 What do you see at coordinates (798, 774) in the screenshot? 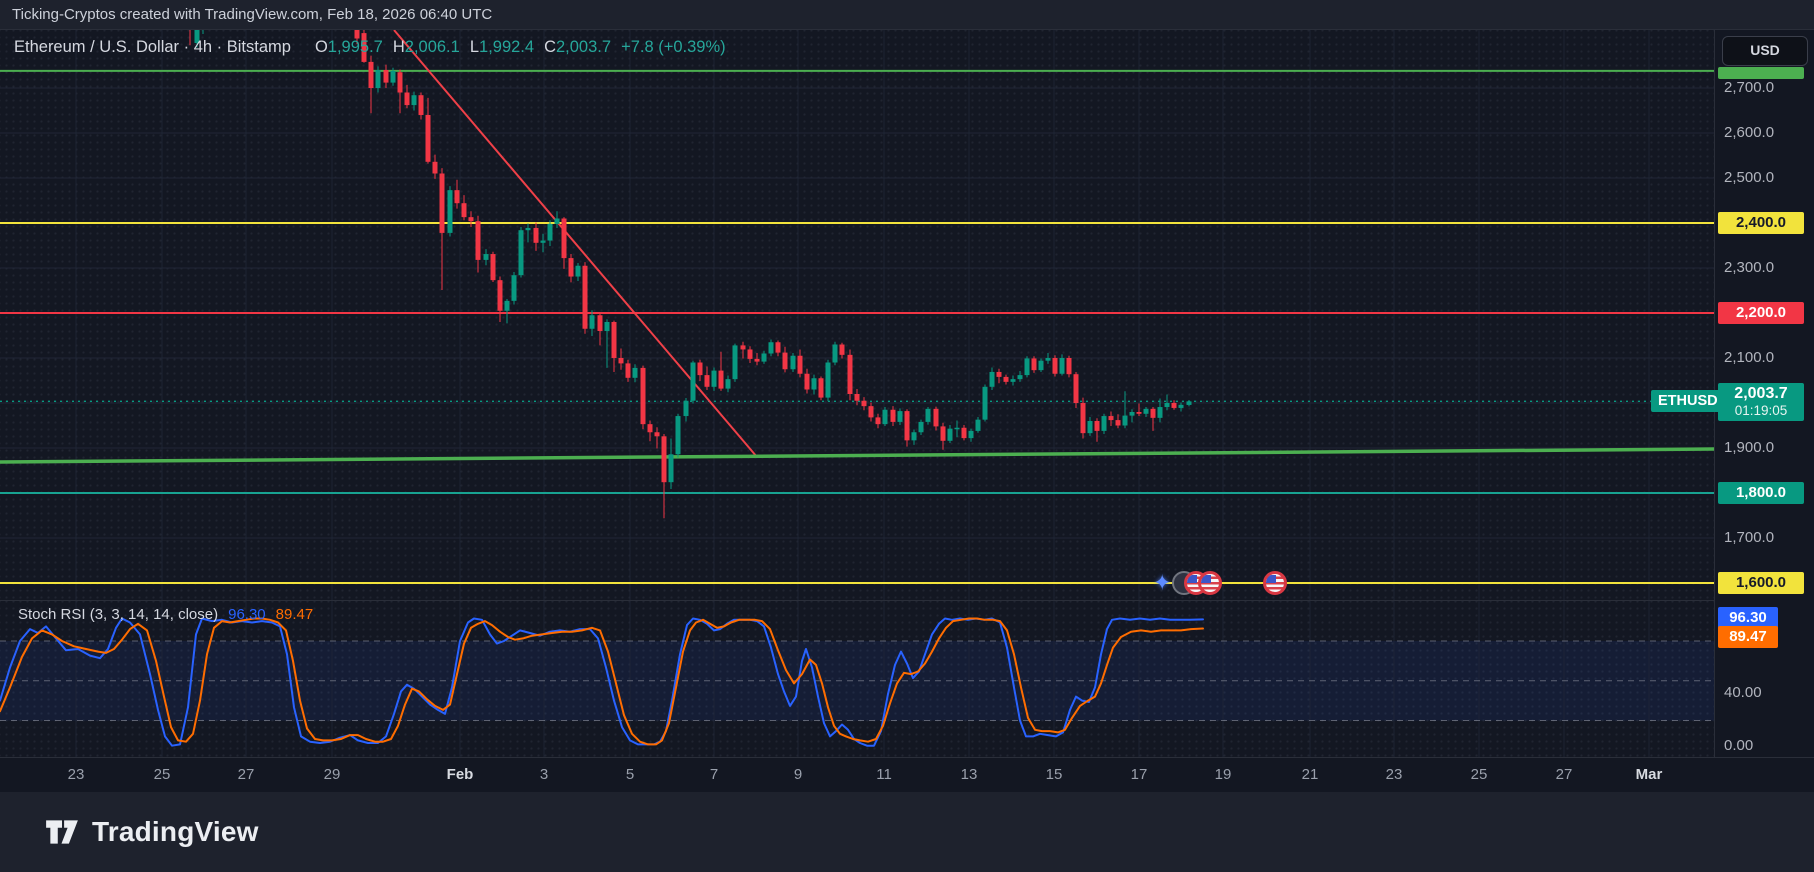
I see `time-axis-tick: 9` at bounding box center [798, 774].